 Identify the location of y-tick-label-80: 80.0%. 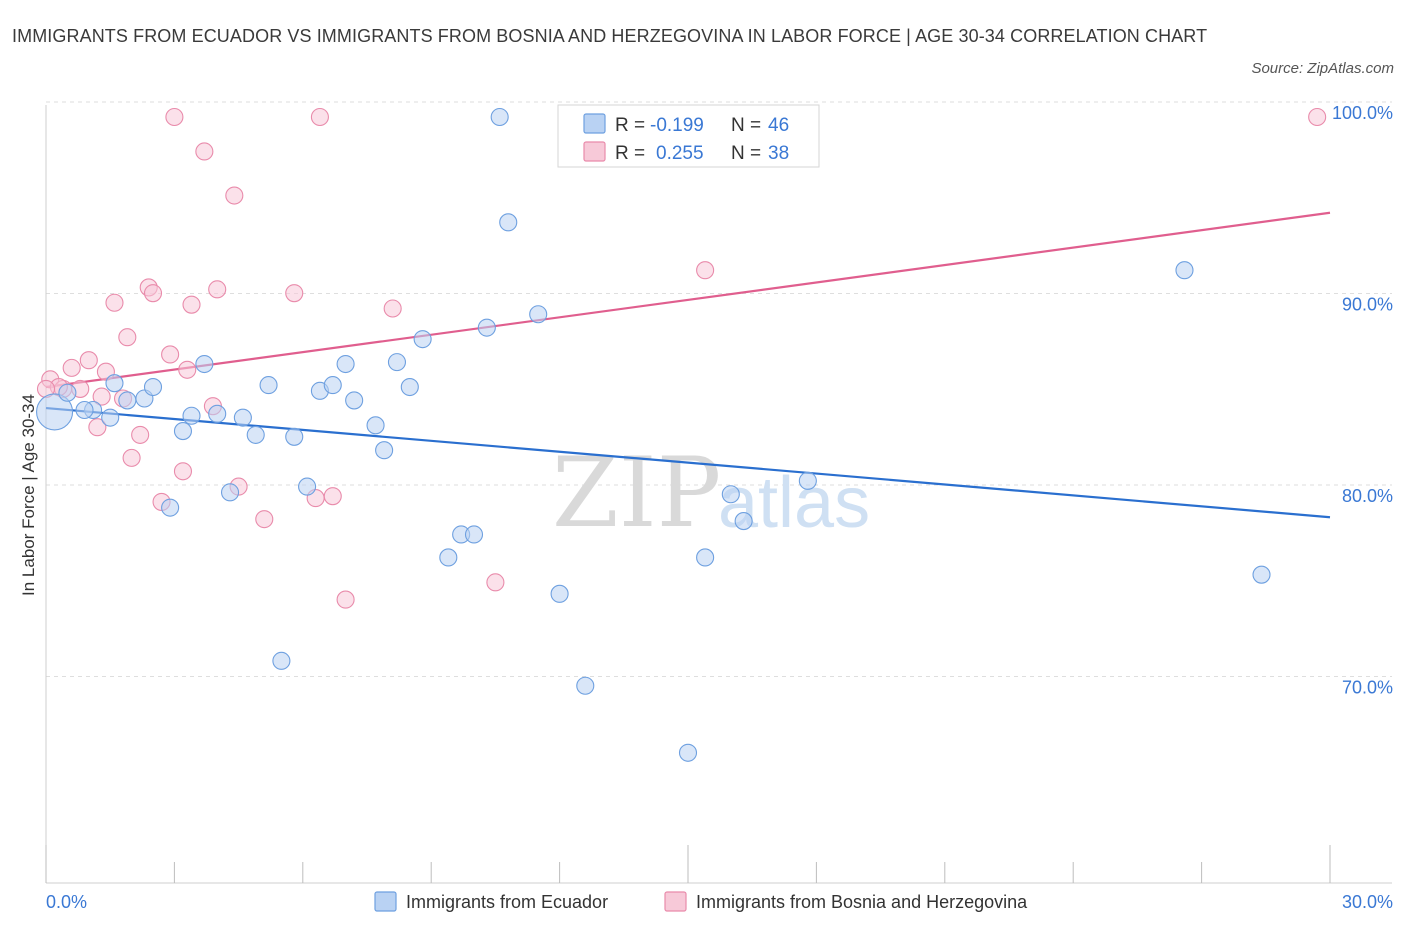
(1367, 496).